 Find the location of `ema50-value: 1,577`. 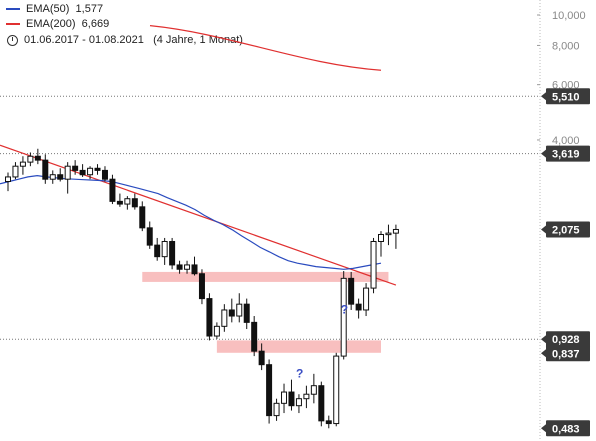

ema50-value: 1,577 is located at coordinates (89, 9).